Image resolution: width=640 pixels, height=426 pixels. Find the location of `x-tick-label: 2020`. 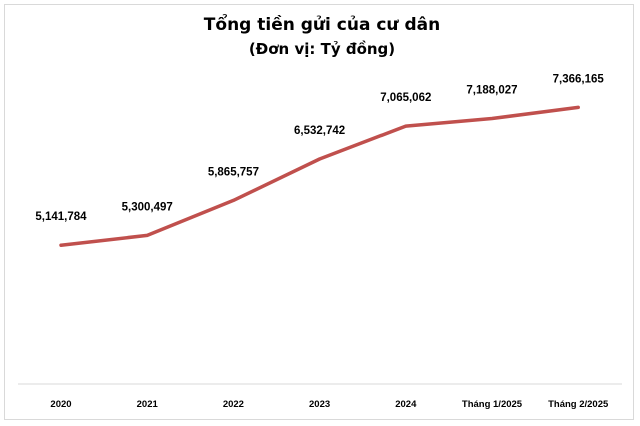

x-tick-label: 2020 is located at coordinates (60, 404).